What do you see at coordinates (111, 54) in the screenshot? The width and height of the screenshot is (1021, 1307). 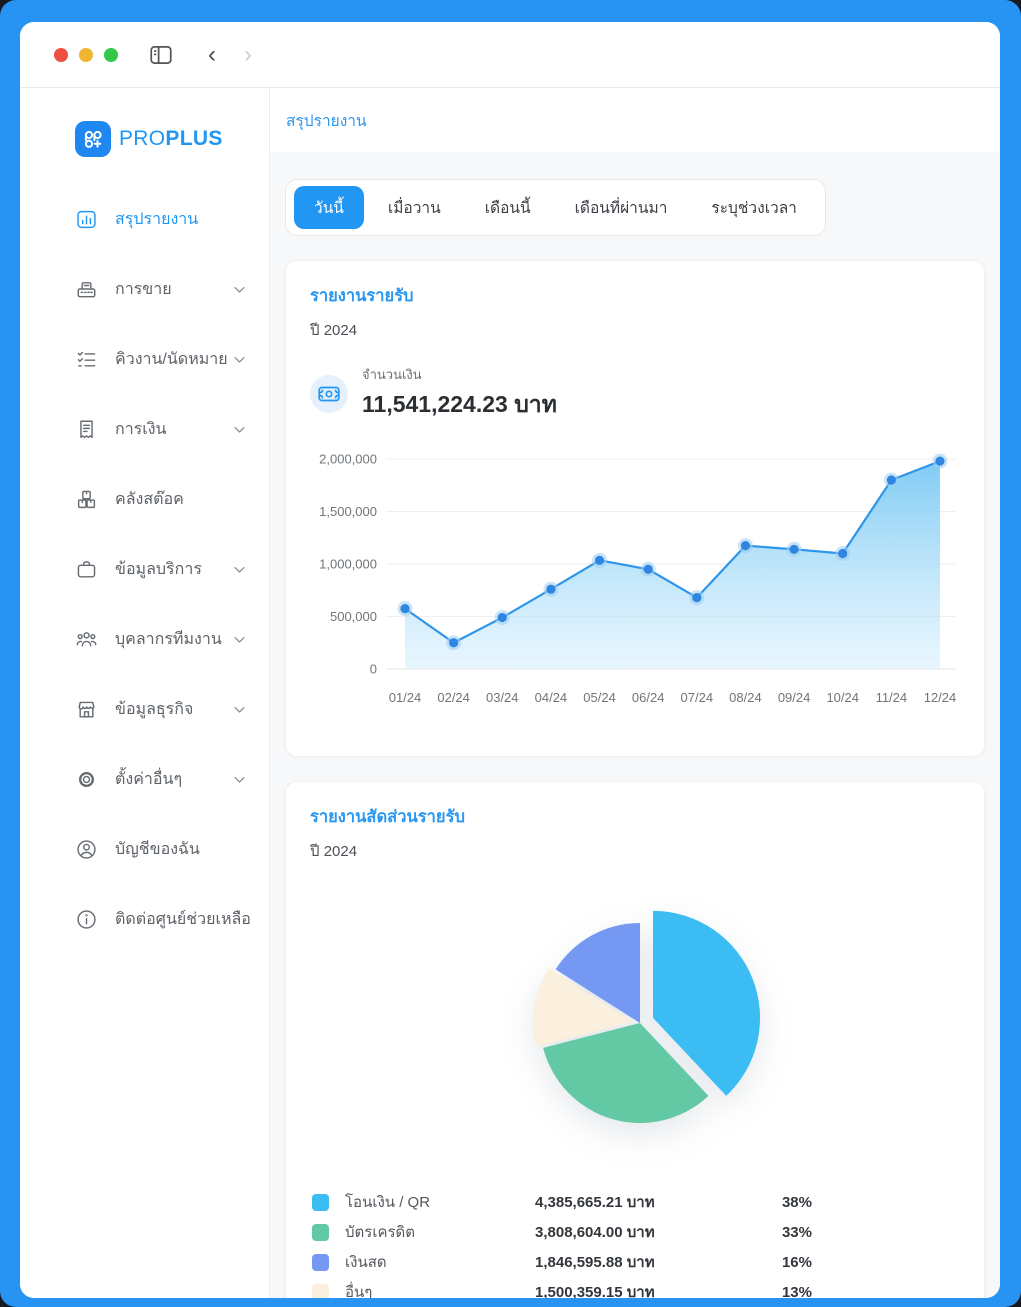 I see `maximize-window-button` at bounding box center [111, 54].